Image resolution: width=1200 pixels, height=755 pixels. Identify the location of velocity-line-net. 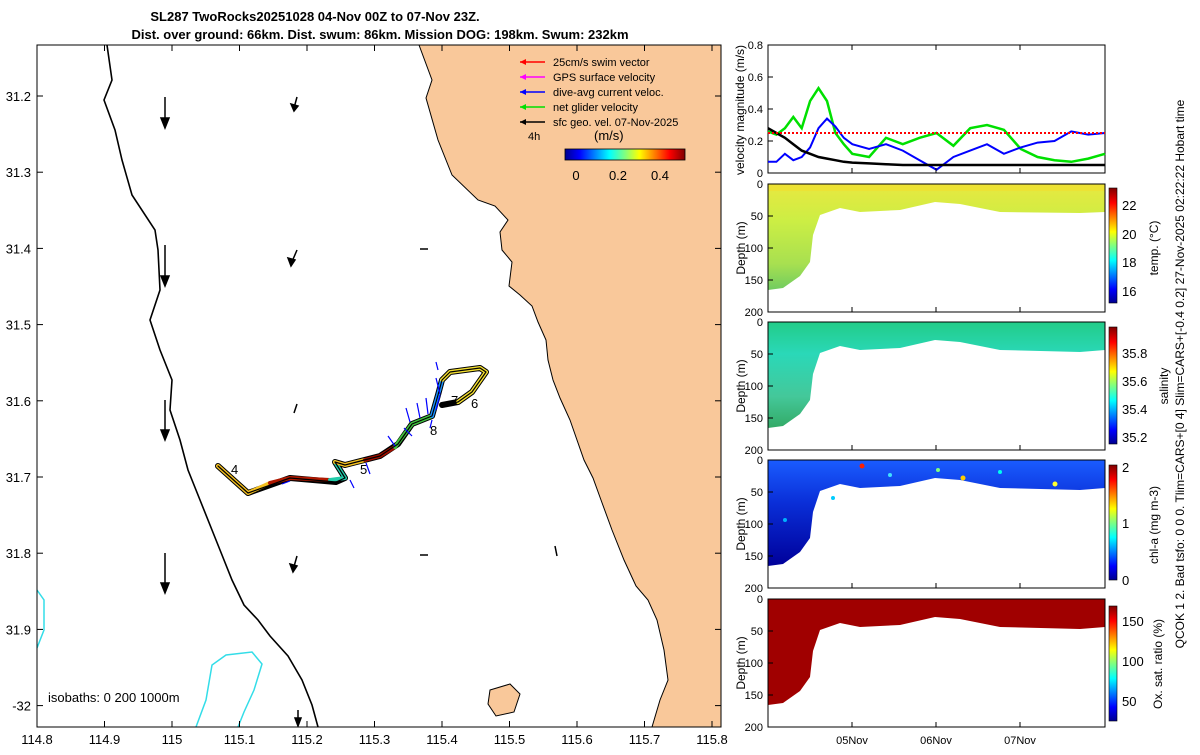
(936, 124).